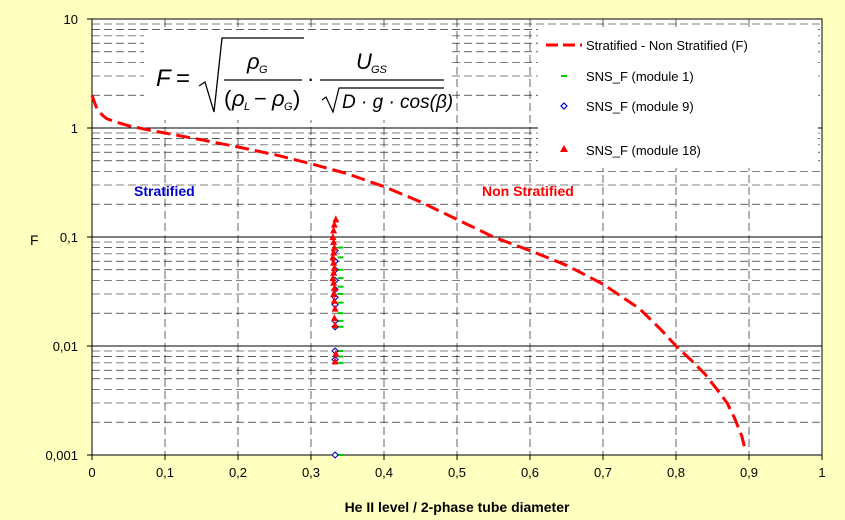 The width and height of the screenshot is (845, 520). Describe the element at coordinates (311, 472) in the screenshot. I see `x-tick-label: 0,3` at that location.